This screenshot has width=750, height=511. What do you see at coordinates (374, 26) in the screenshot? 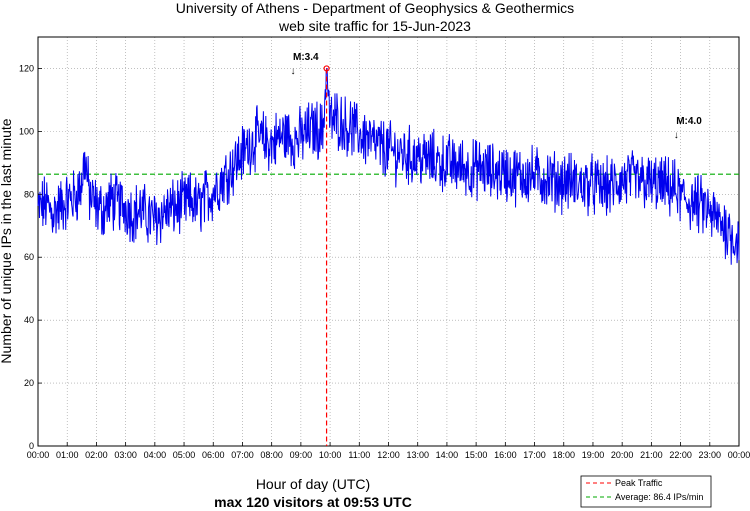
I see `chart-subtitle: web site traffic for 15-Jun-2023` at bounding box center [374, 26].